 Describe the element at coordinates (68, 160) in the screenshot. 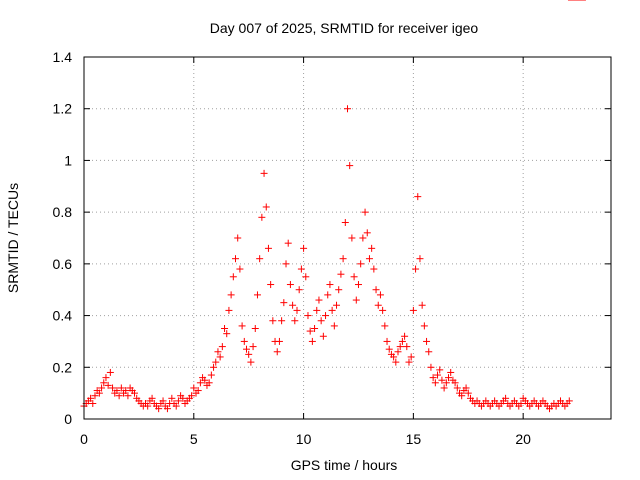

I see `y-tick-label: 1` at that location.